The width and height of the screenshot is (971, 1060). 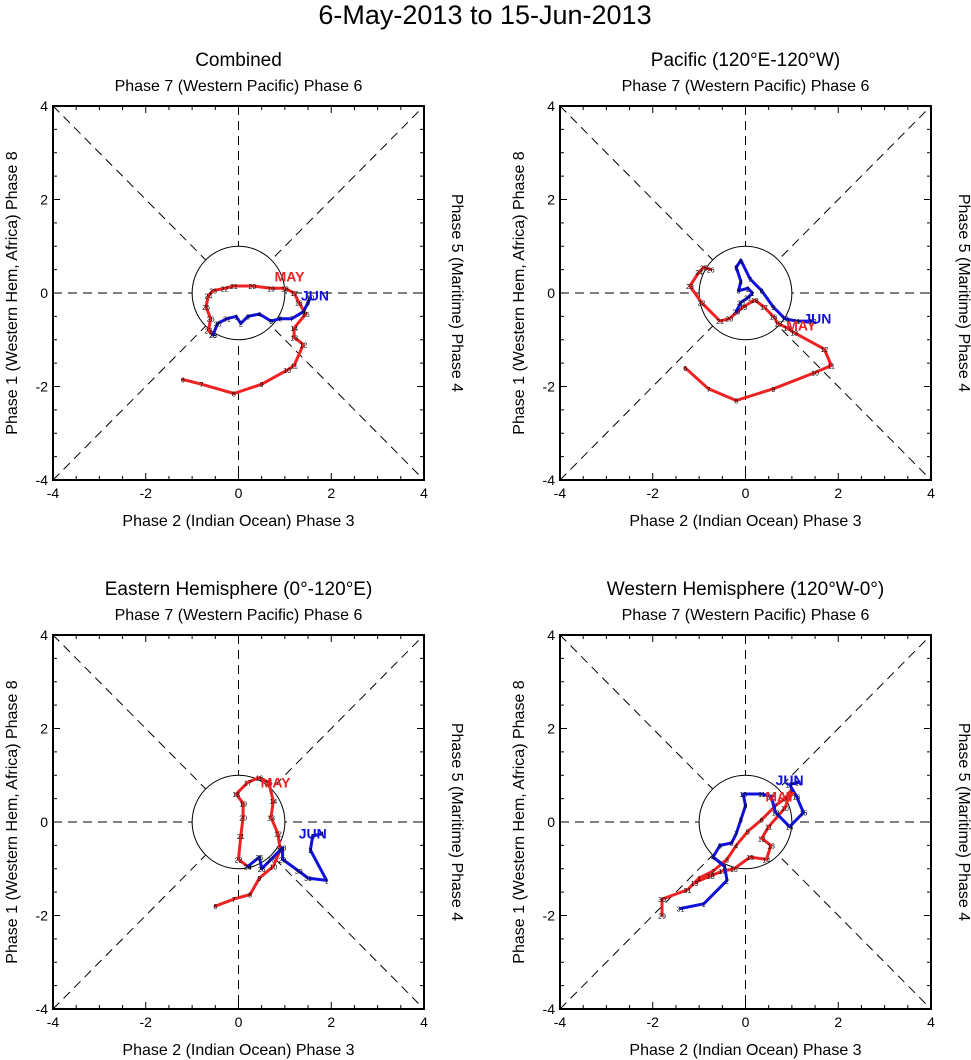 What do you see at coordinates (283, 849) in the screenshot?
I see `day-label: 28` at bounding box center [283, 849].